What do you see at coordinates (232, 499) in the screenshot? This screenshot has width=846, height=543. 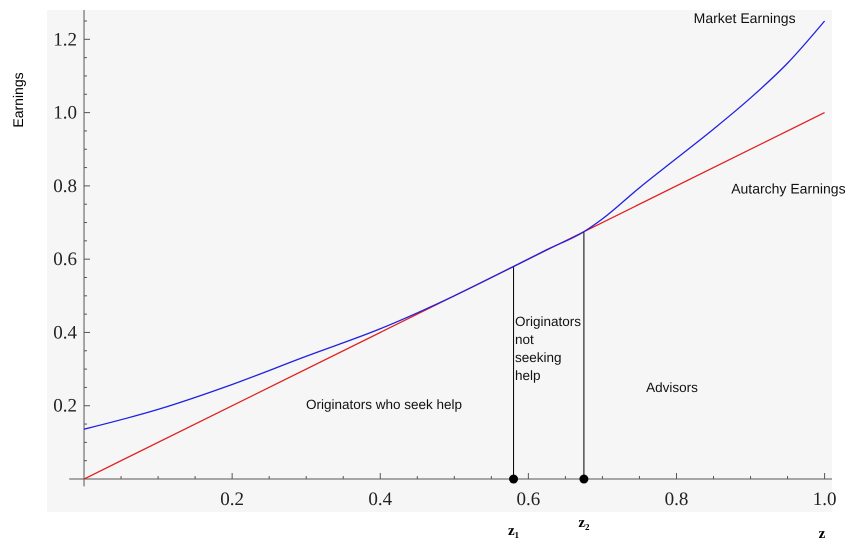 I see `x-tick-label: 0.2` at bounding box center [232, 499].